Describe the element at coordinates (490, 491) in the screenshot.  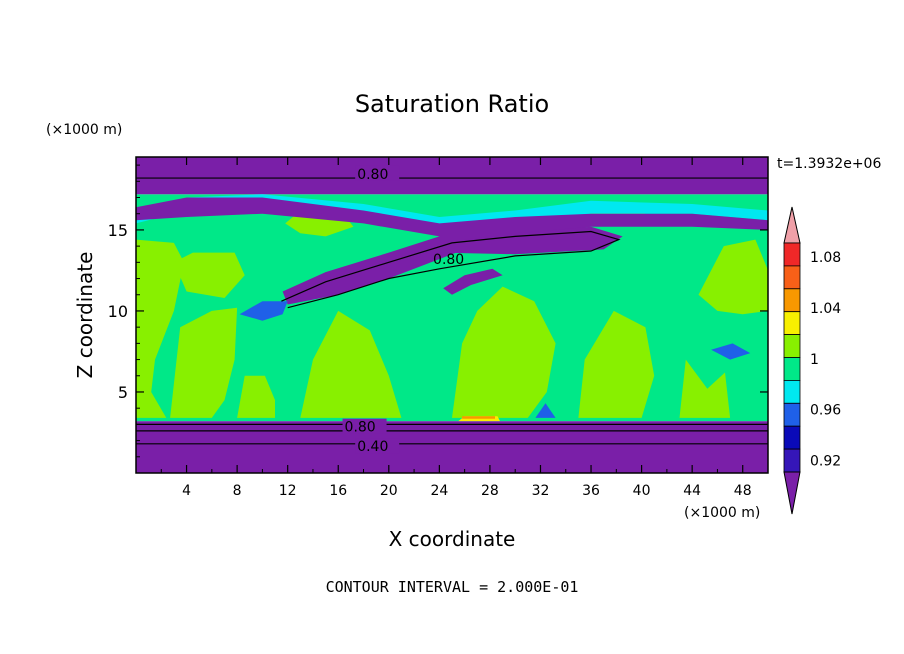
I see `x-tick-label: 28` at that location.